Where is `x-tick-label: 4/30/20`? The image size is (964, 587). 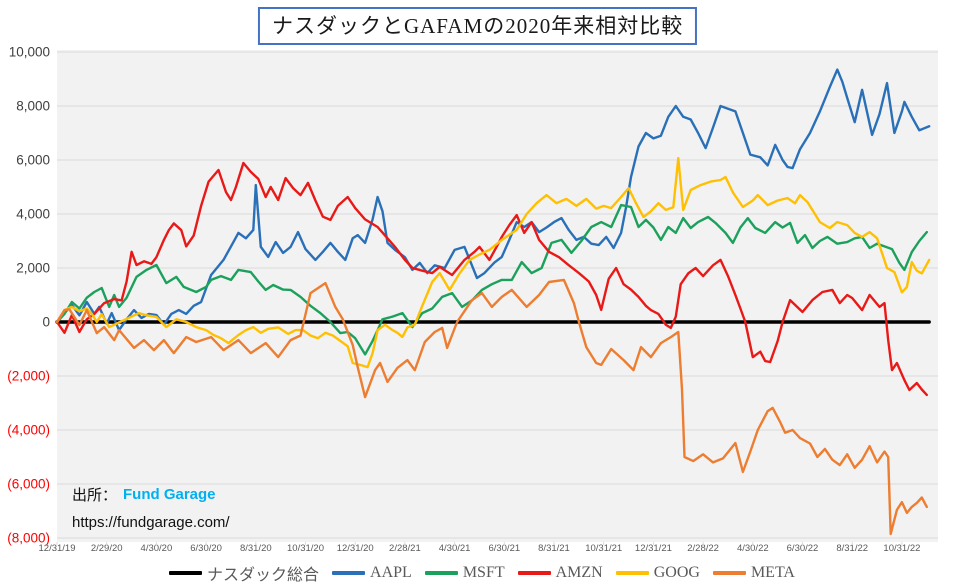 x-tick-label: 4/30/20 is located at coordinates (157, 548).